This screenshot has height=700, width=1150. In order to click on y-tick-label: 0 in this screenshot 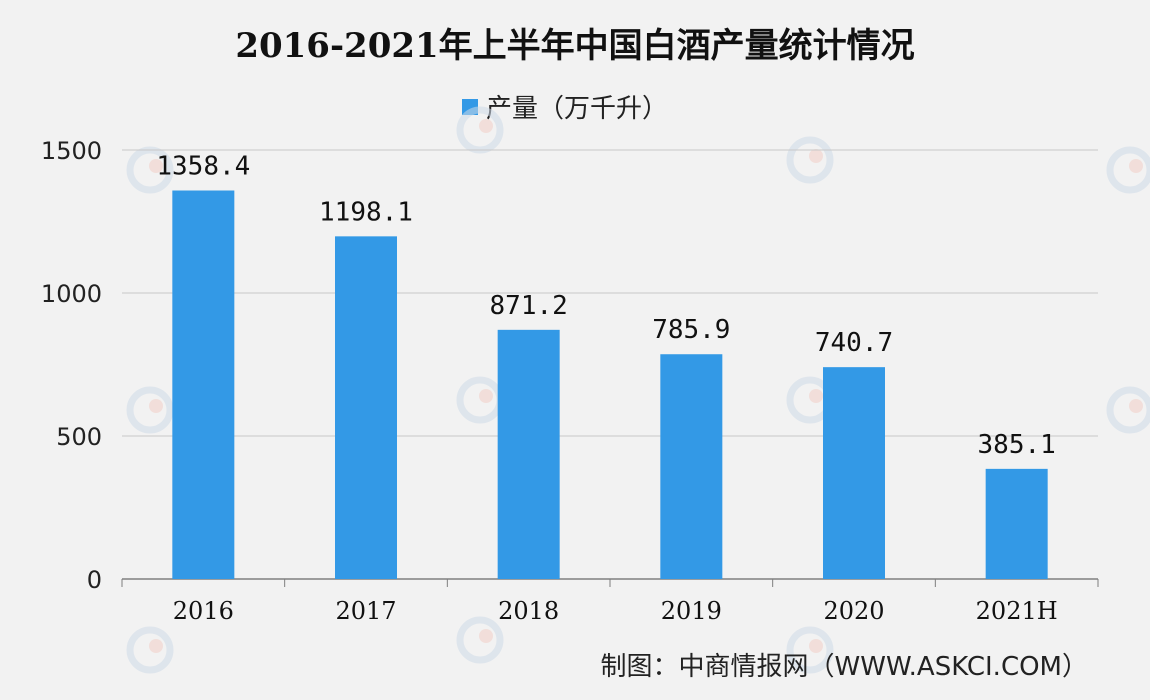, I will do `click(94, 580)`.